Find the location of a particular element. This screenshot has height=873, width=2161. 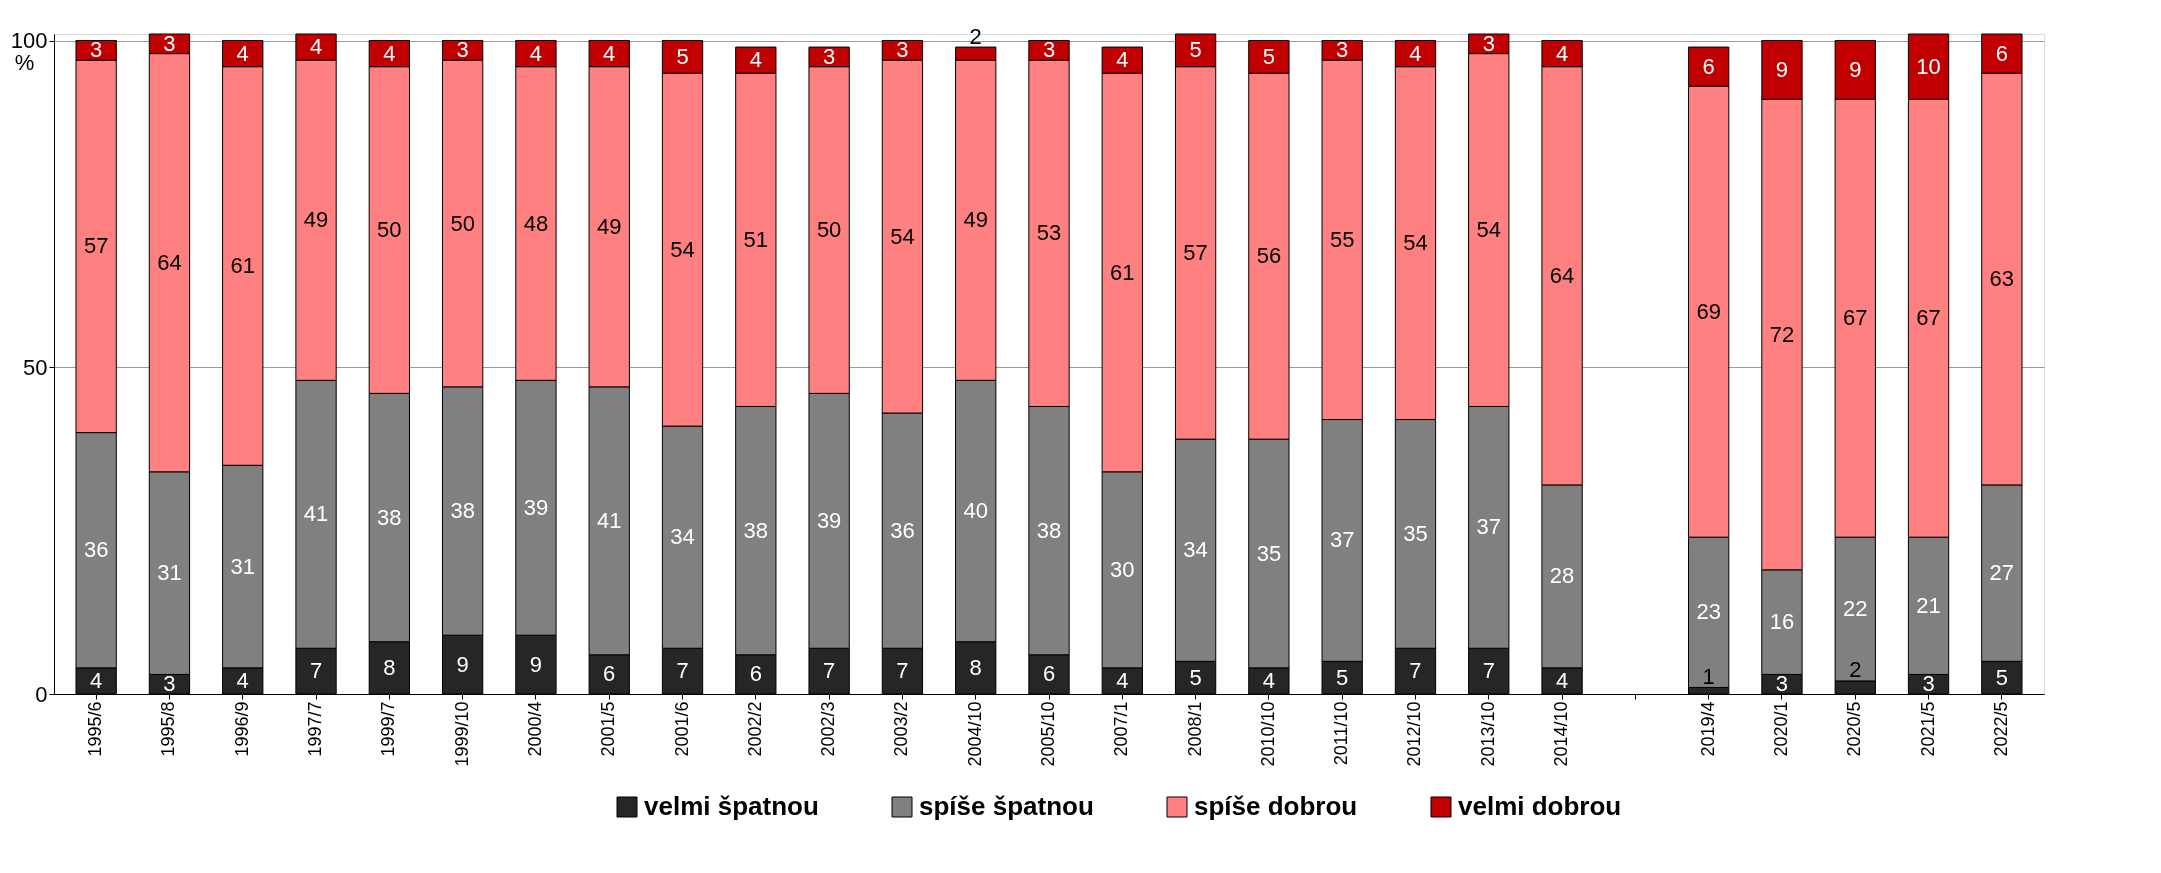

data-label: 57 is located at coordinates (1195, 252).